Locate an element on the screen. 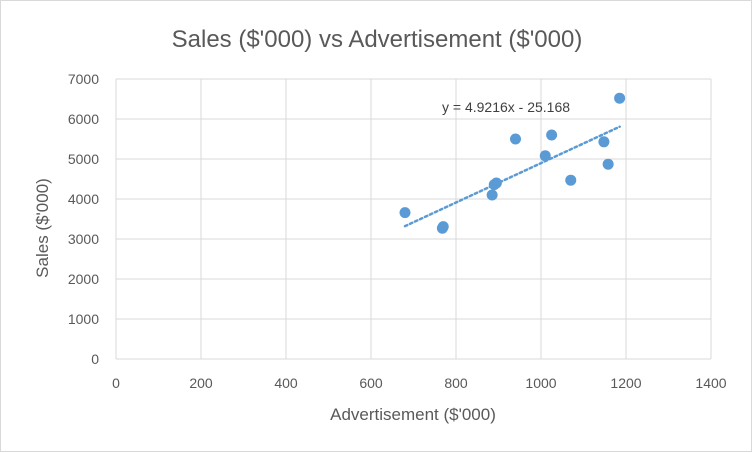  x-tick-label: 1200 is located at coordinates (625, 383).